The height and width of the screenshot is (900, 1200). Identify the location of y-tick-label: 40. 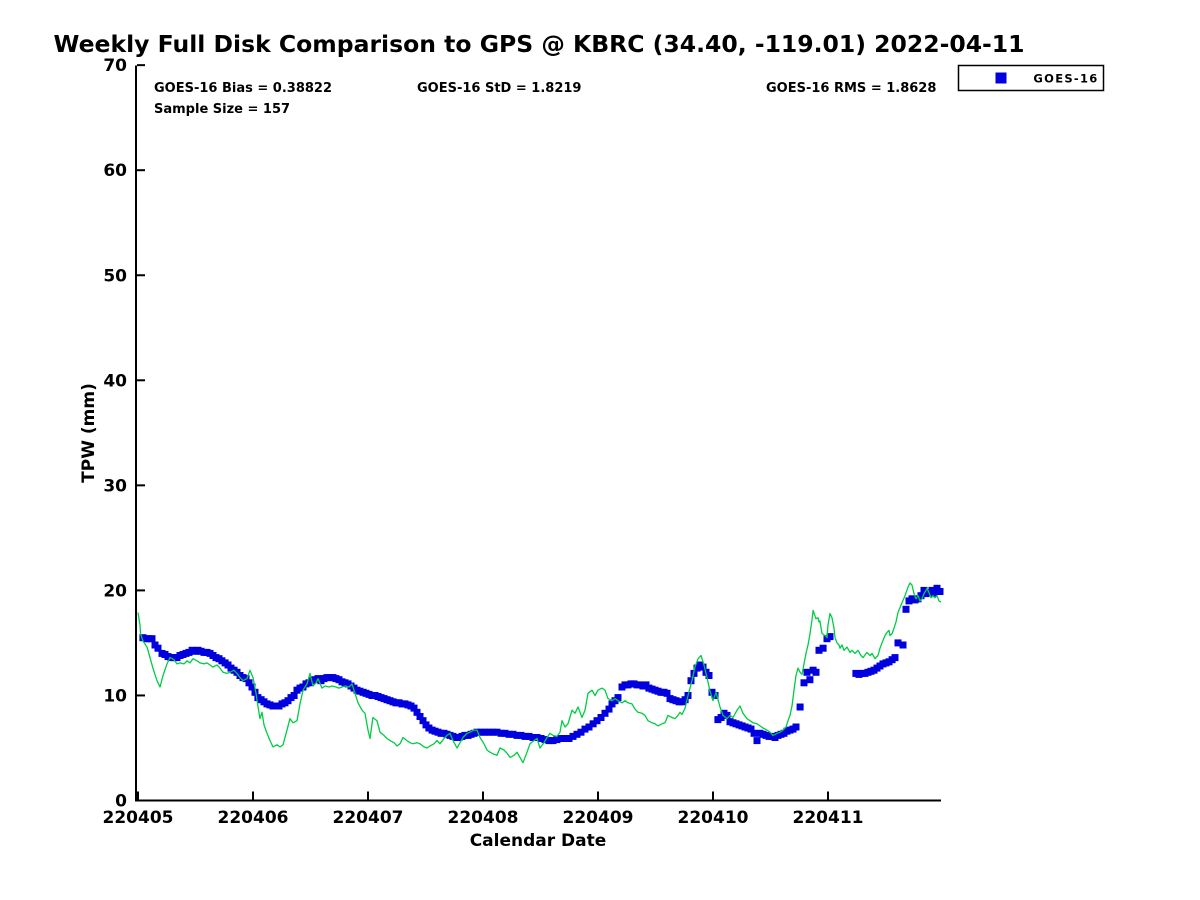
(115, 381).